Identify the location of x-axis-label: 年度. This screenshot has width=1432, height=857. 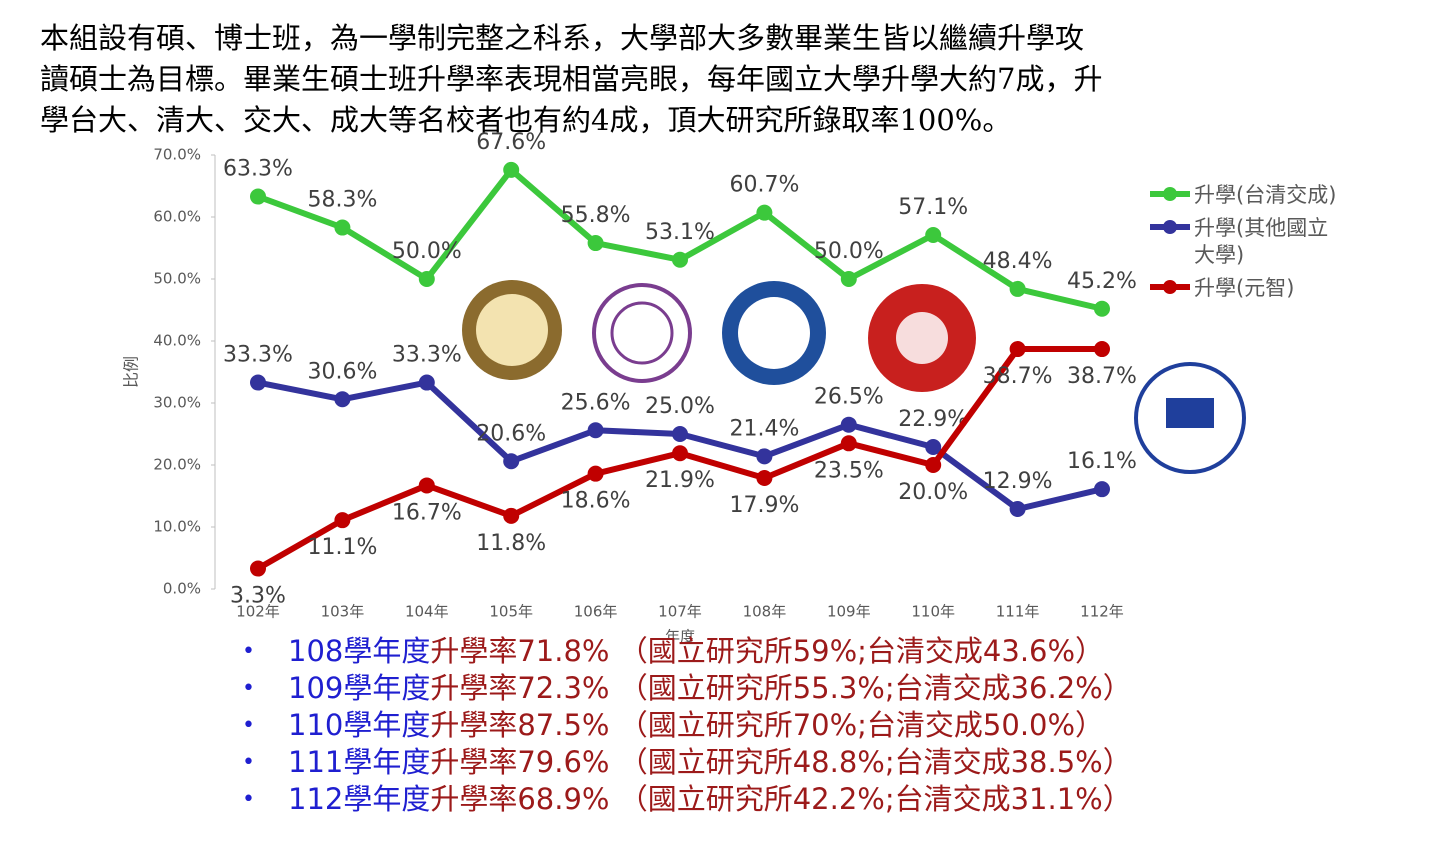
(680, 637).